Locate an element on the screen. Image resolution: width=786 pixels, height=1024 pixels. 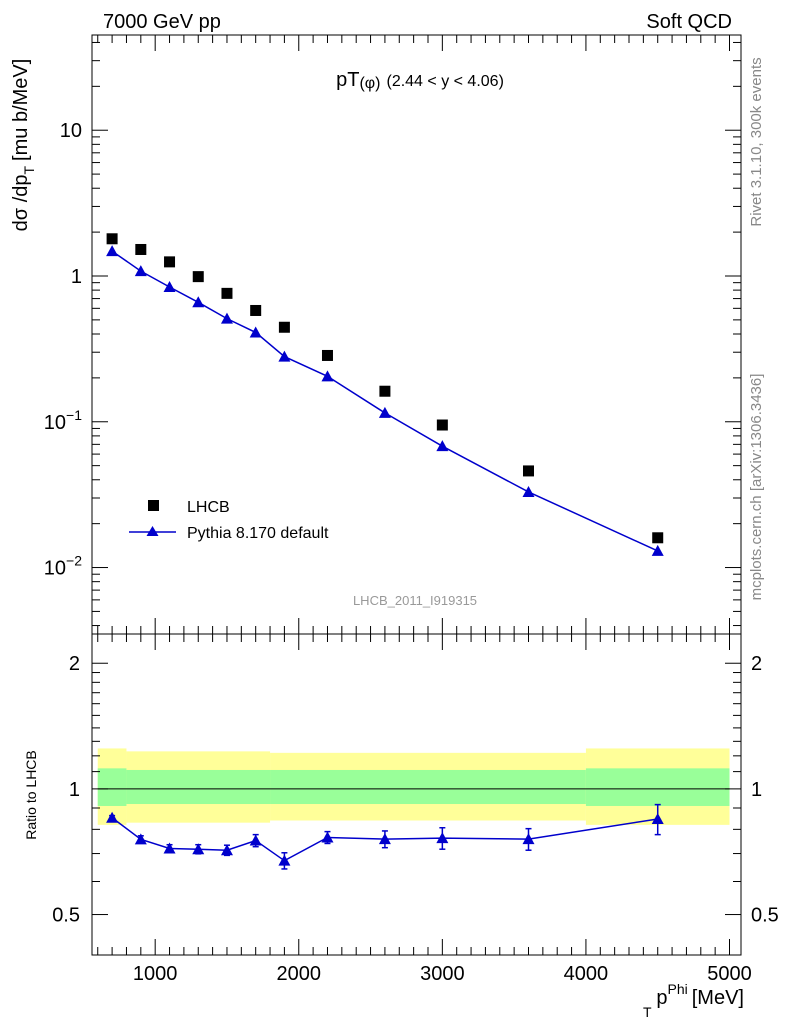
ratio-marks is located at coordinates (385, 836).